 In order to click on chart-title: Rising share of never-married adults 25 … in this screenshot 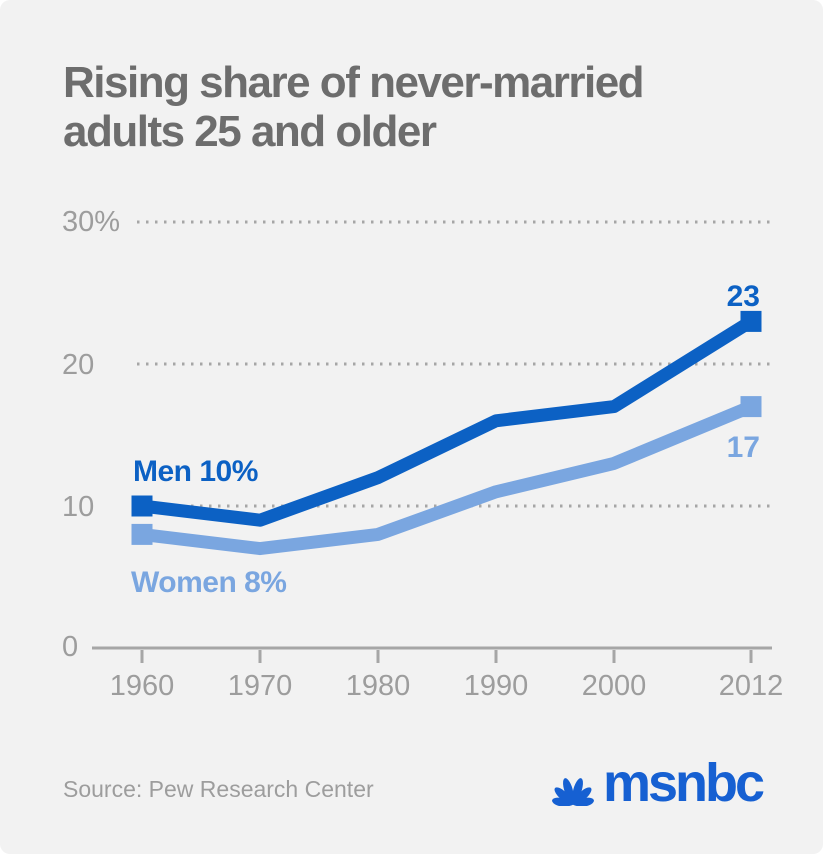, I will do `click(413, 107)`.